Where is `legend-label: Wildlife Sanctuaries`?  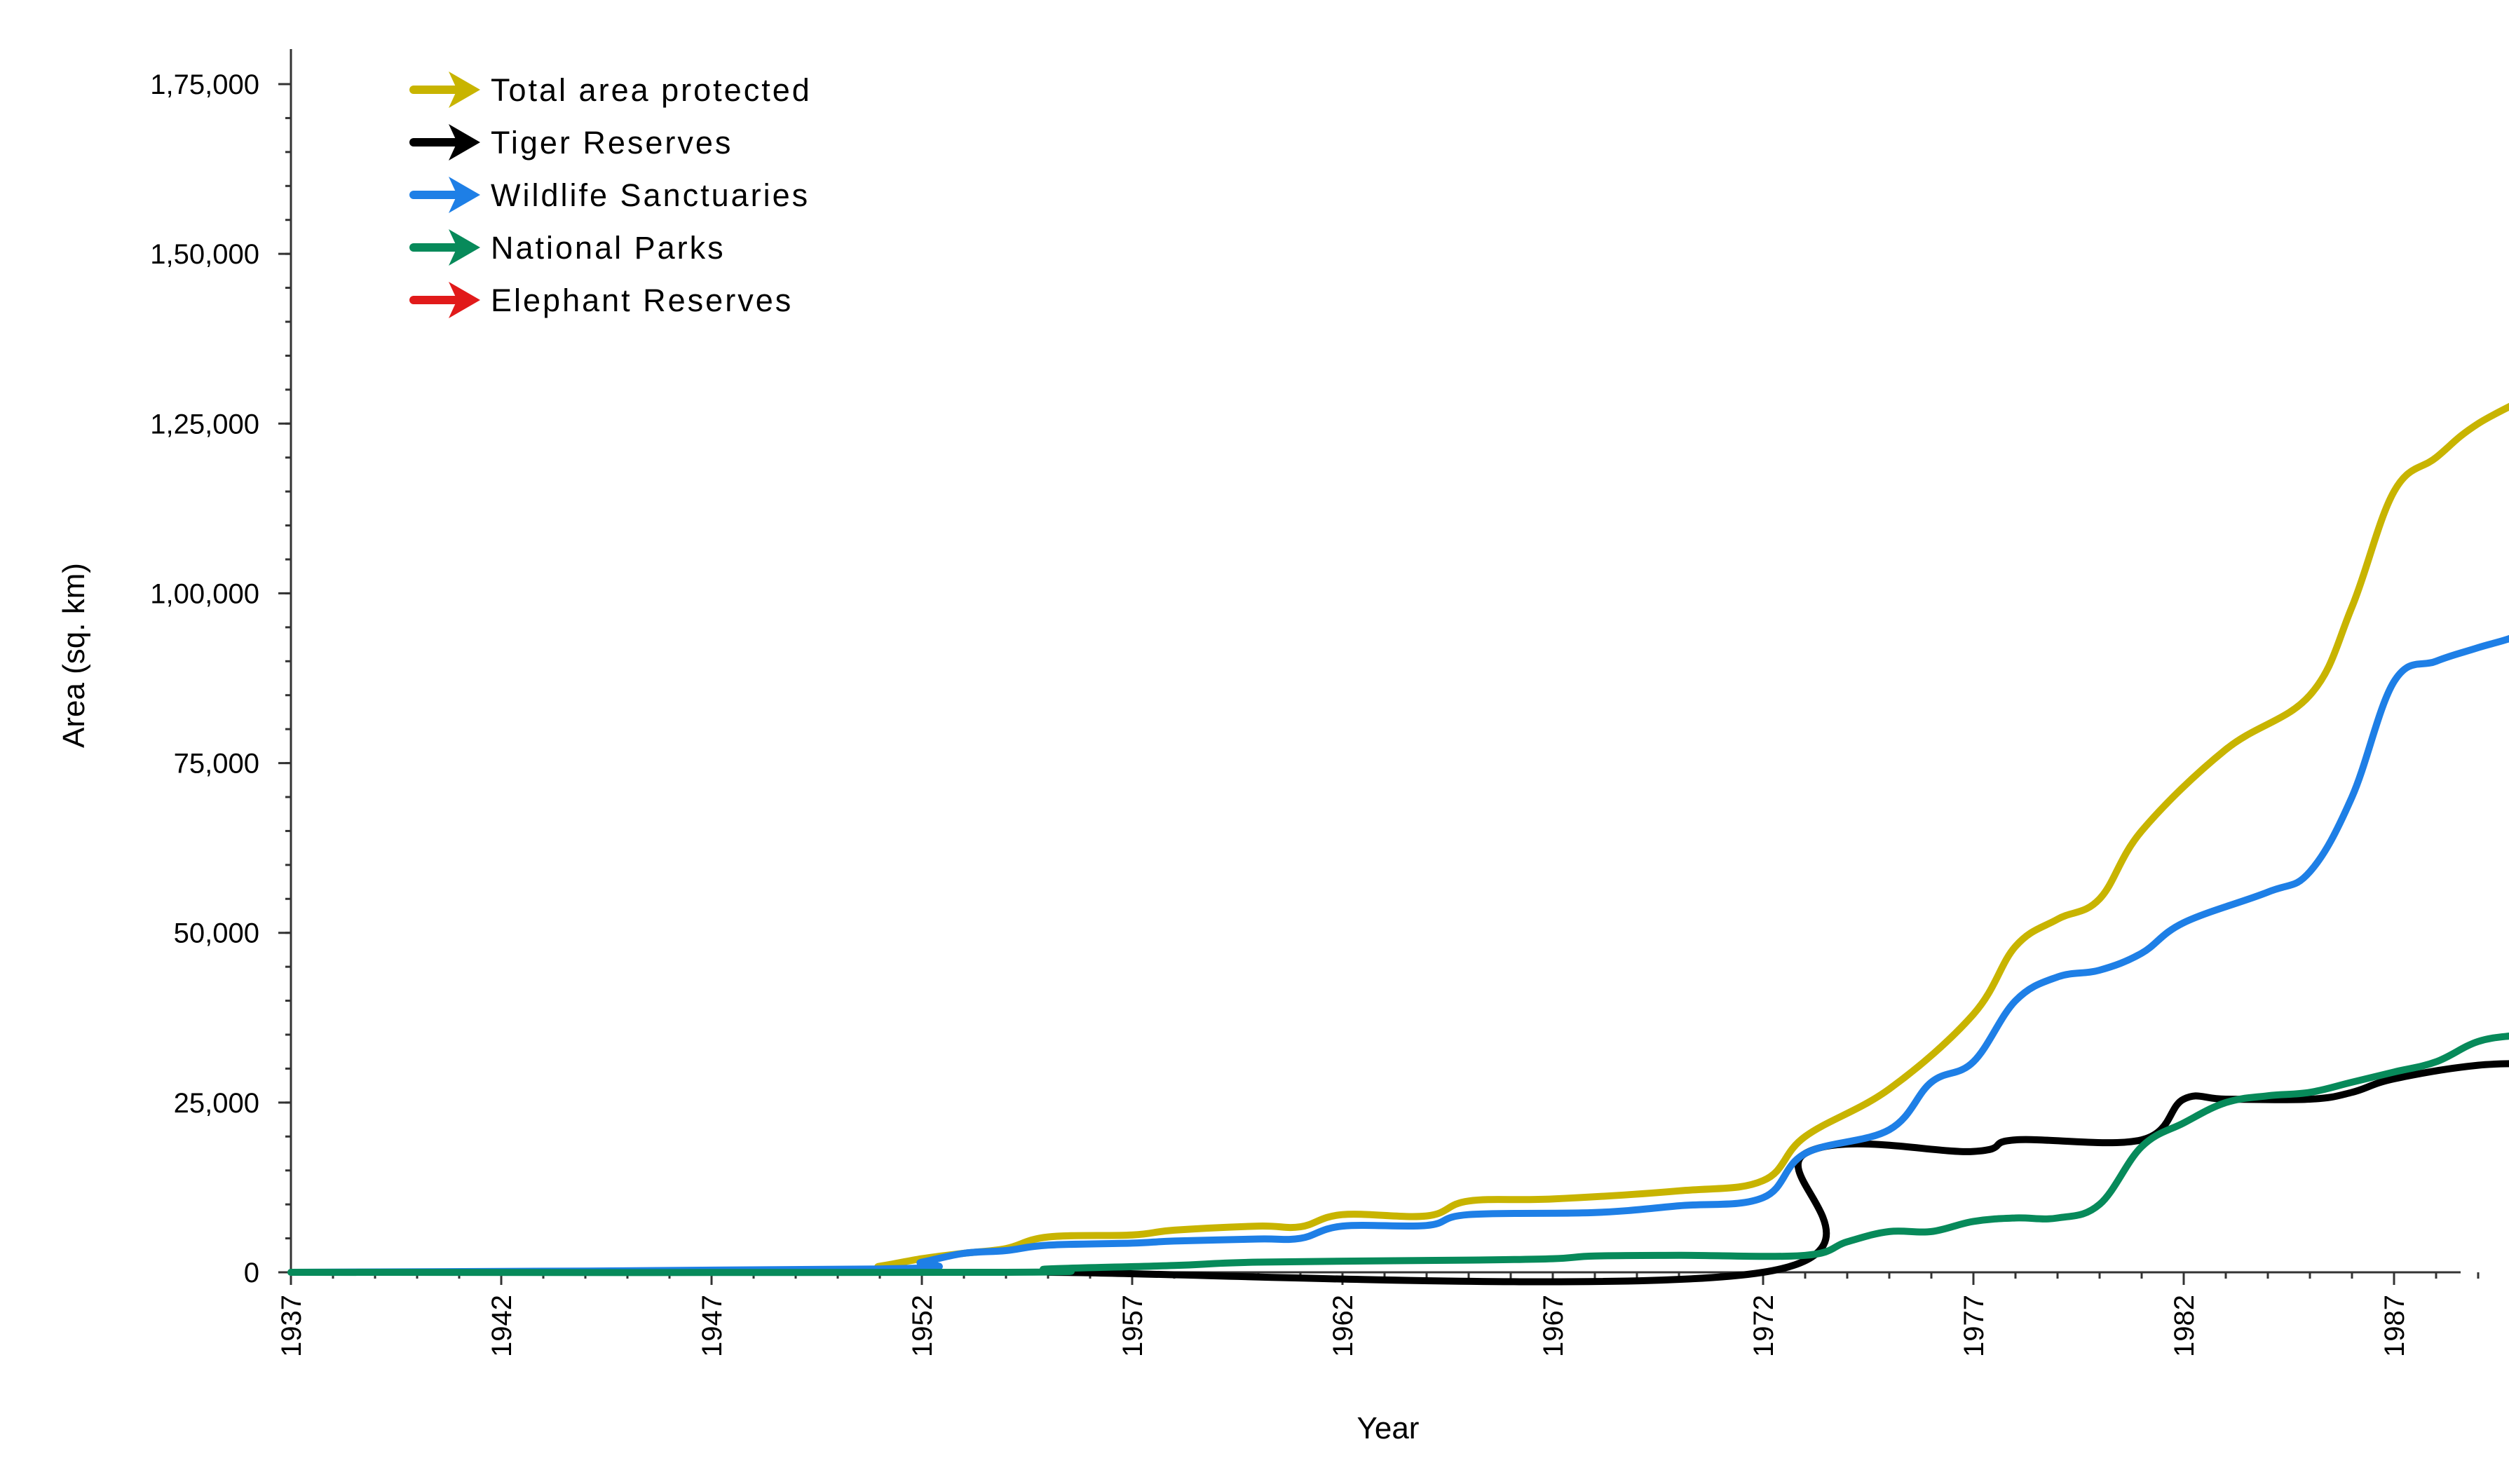 legend-label: Wildlife Sanctuaries is located at coordinates (650, 195).